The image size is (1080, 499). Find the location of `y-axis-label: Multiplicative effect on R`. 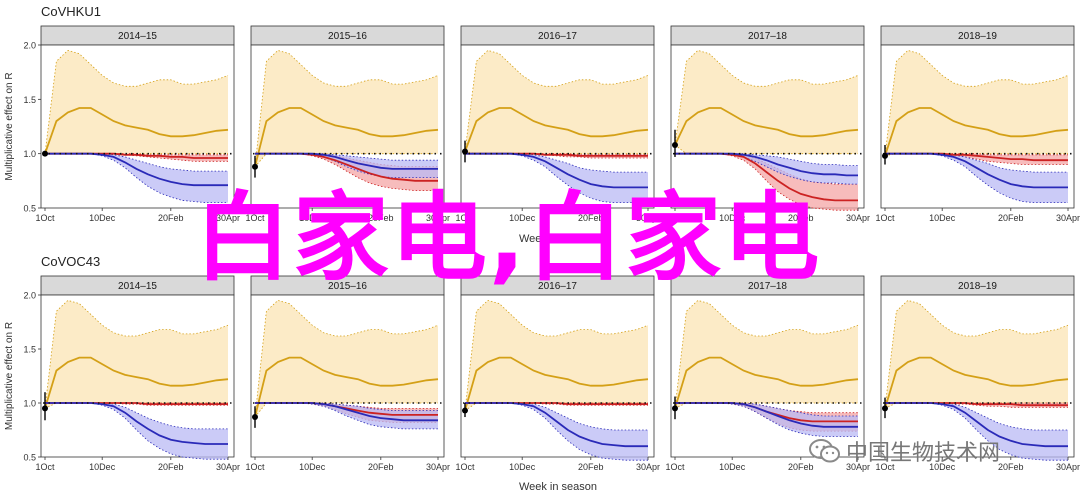

y-axis-label: Multiplicative effect on R is located at coordinates (9, 376).